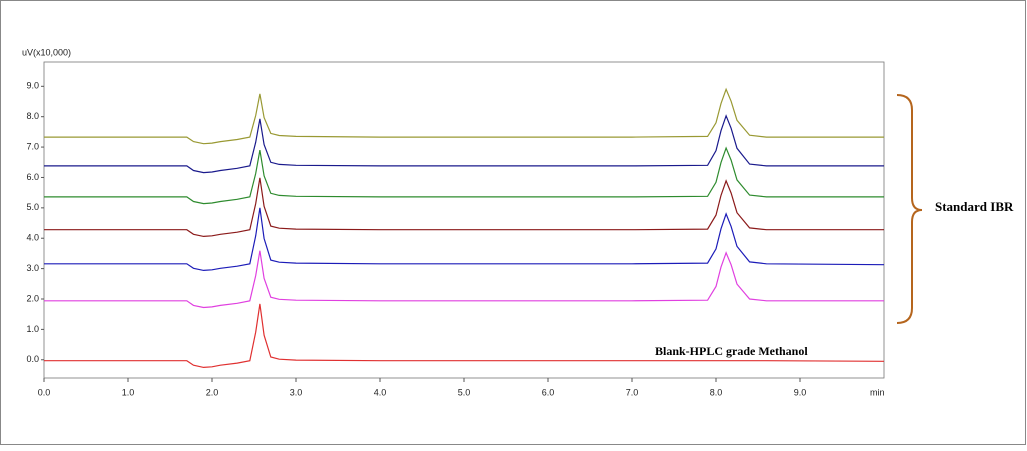 Image resolution: width=1027 pixels, height=451 pixels. What do you see at coordinates (212, 392) in the screenshot?
I see `x-tick-label: 2.0` at bounding box center [212, 392].